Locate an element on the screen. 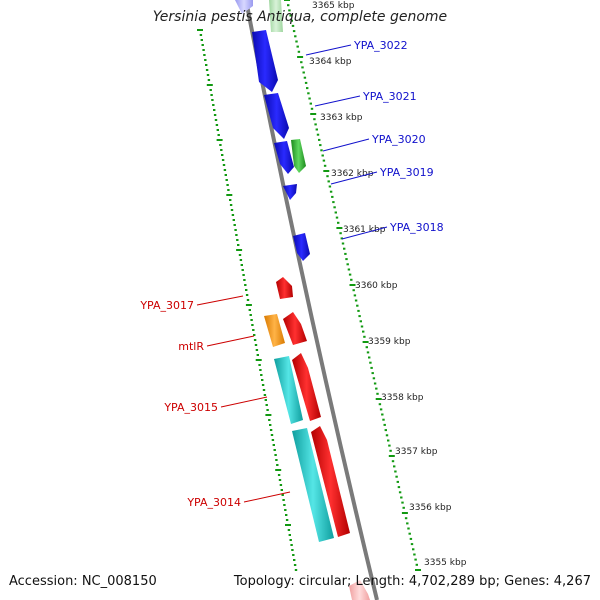  gene-label: YPA_3020 is located at coordinates (398, 139).